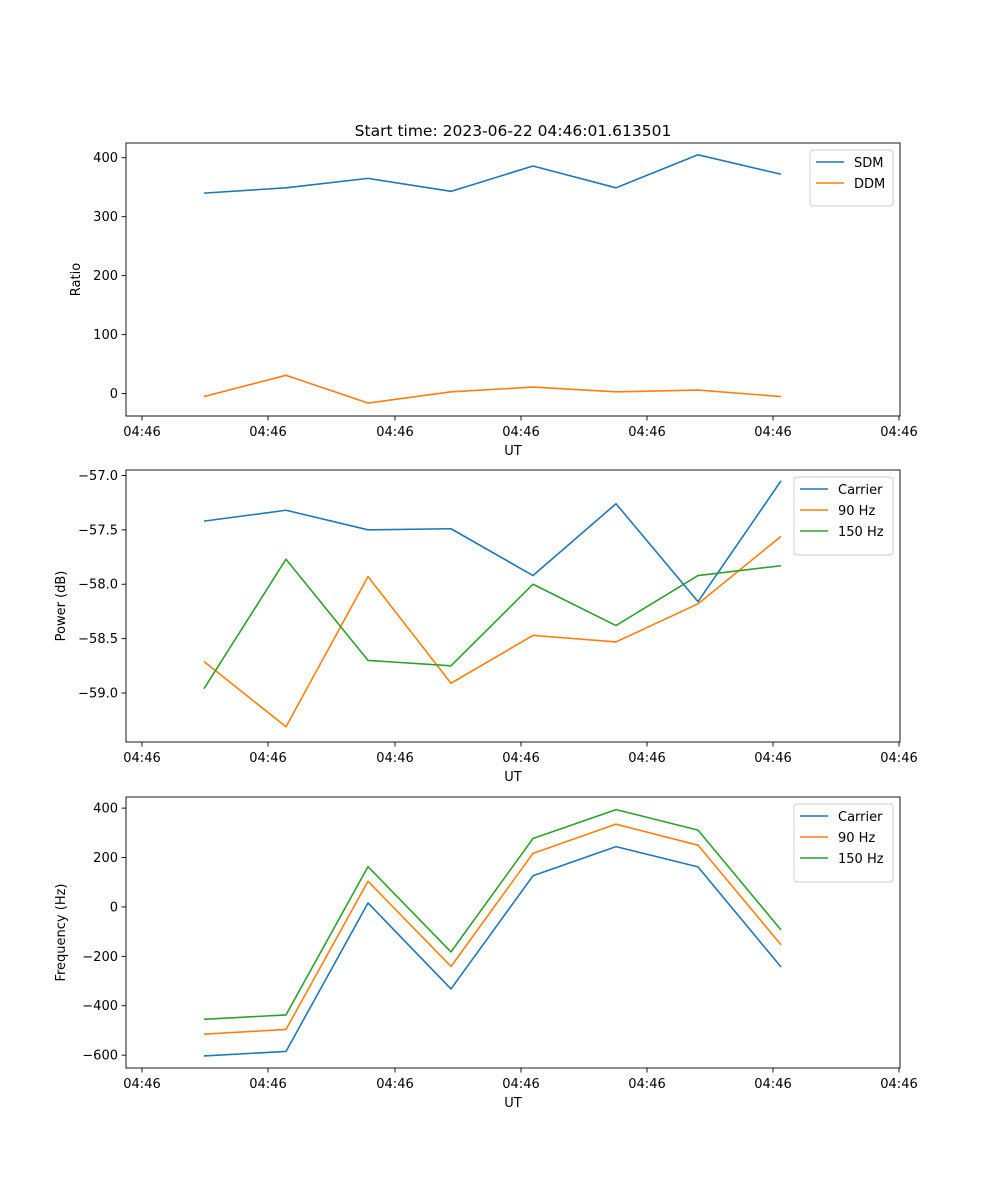 The width and height of the screenshot is (1000, 1200). I want to click on power-y-tick-label: −58.5, so click(98, 639).